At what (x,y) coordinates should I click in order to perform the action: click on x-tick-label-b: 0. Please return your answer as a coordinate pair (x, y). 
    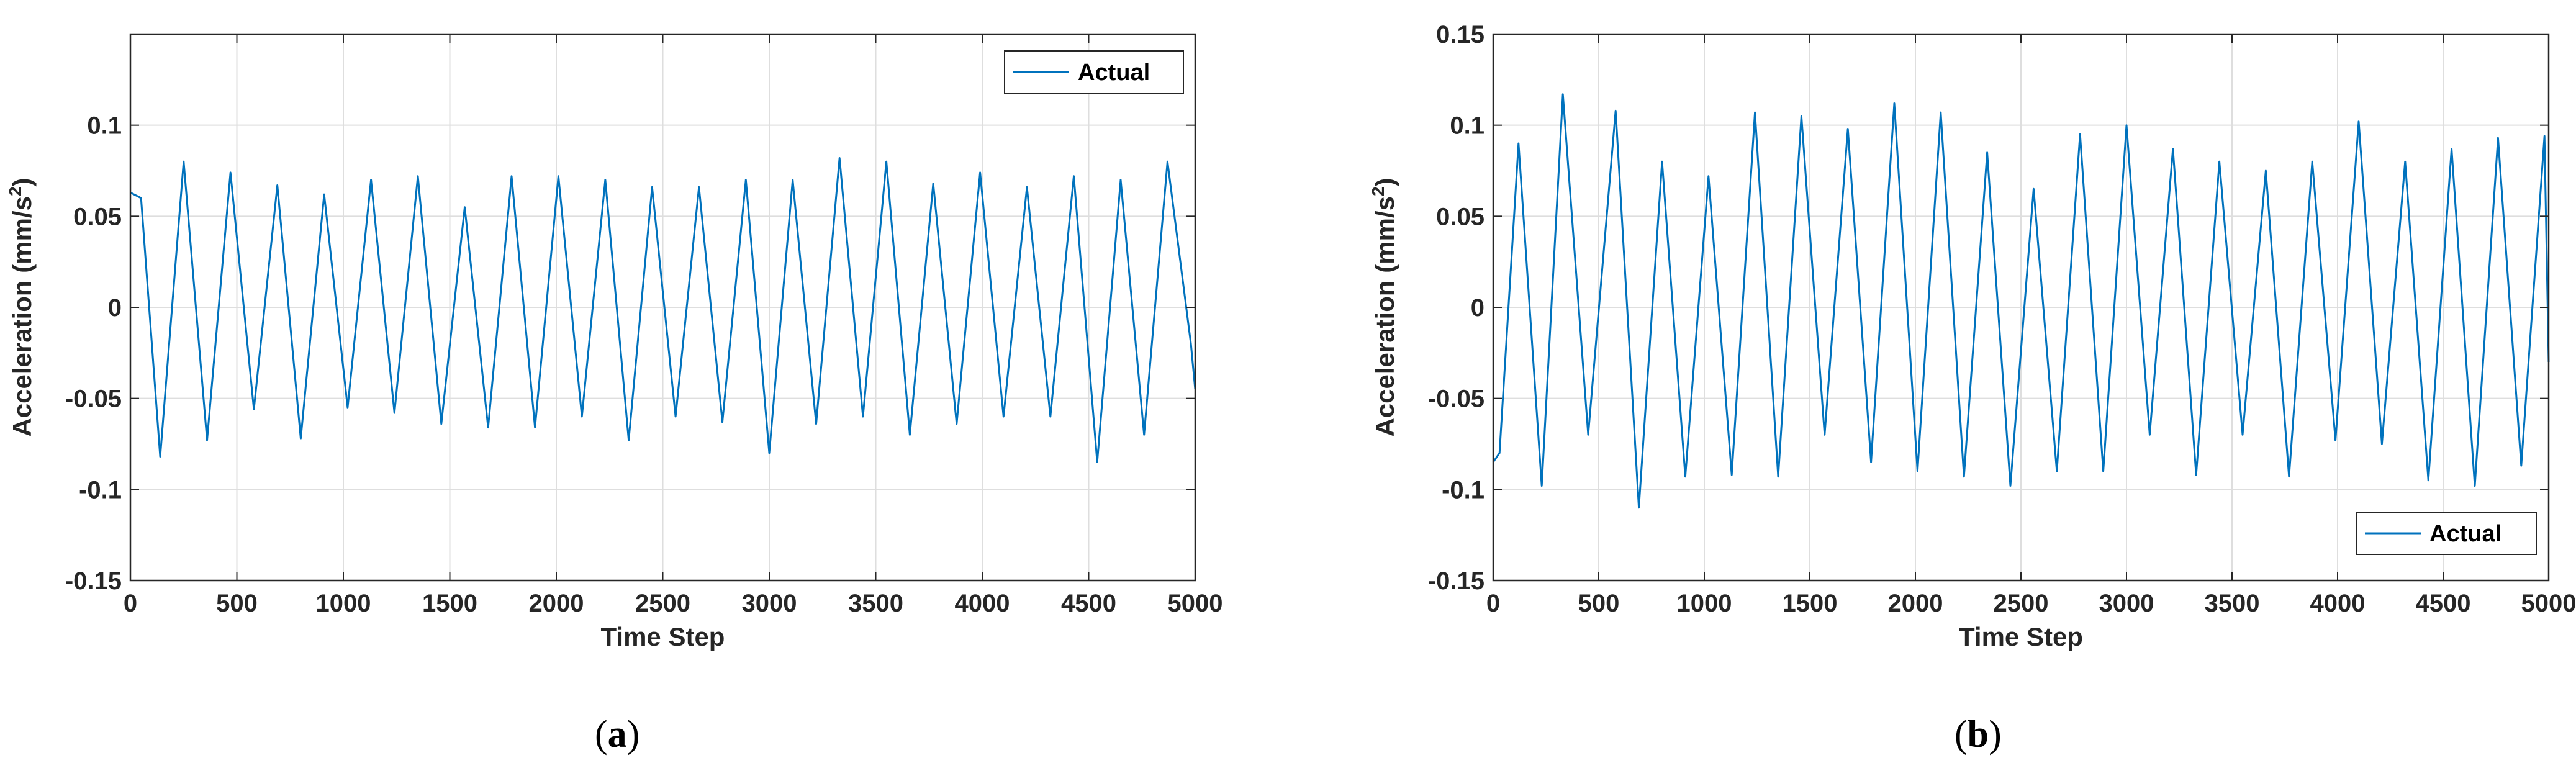
    Looking at the image, I should click on (1493, 603).